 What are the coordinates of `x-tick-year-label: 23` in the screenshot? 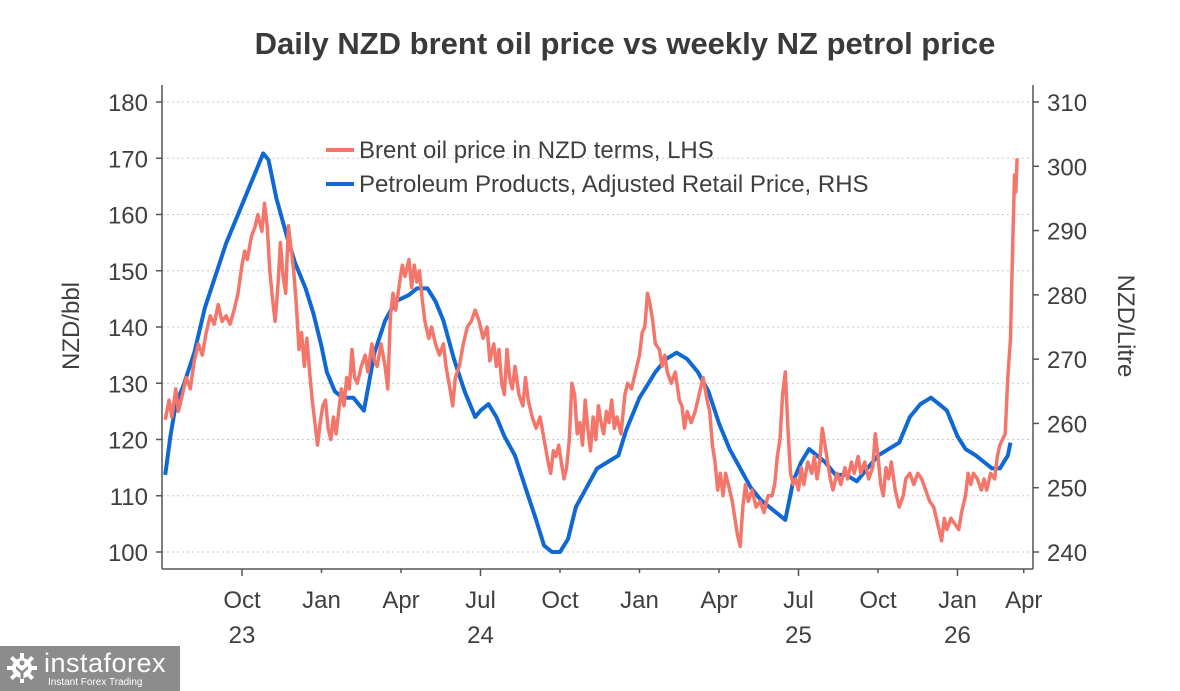 It's located at (242, 635).